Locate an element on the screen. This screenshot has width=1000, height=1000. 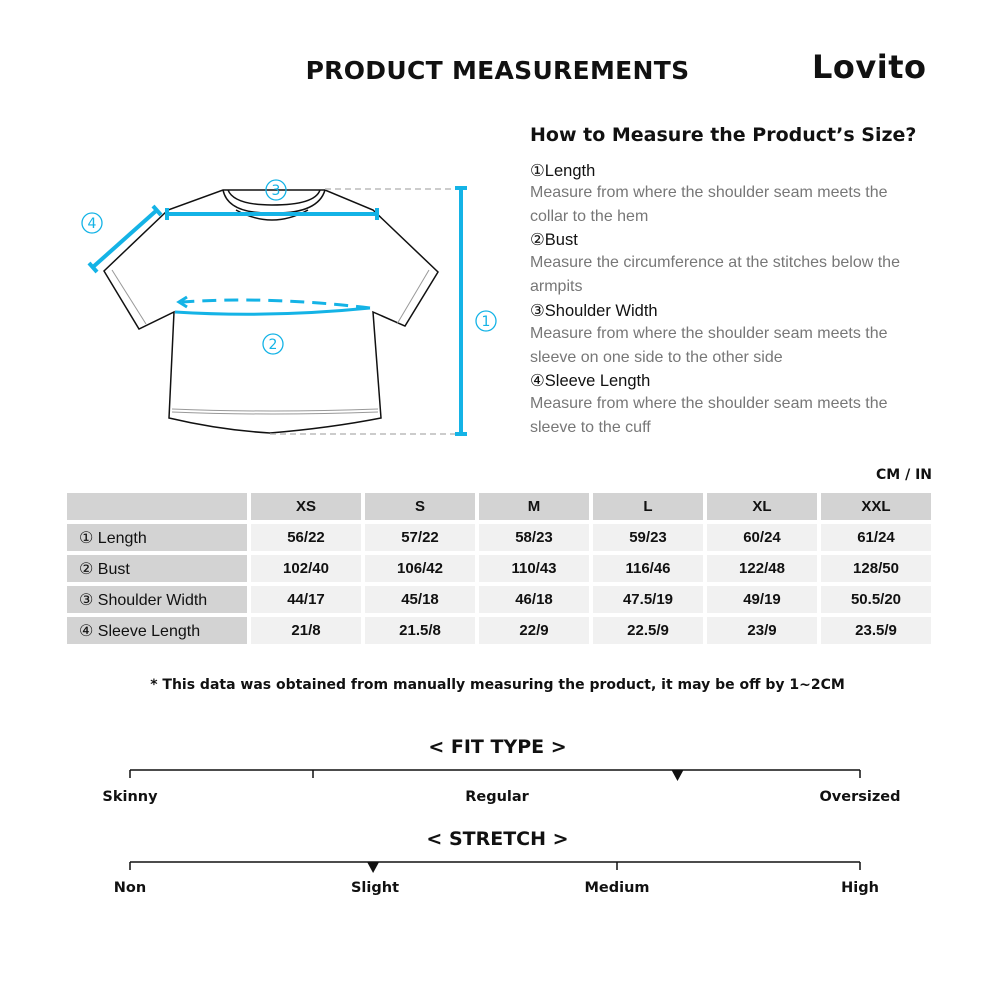
table-cell: 59/23 is located at coordinates (648, 537).